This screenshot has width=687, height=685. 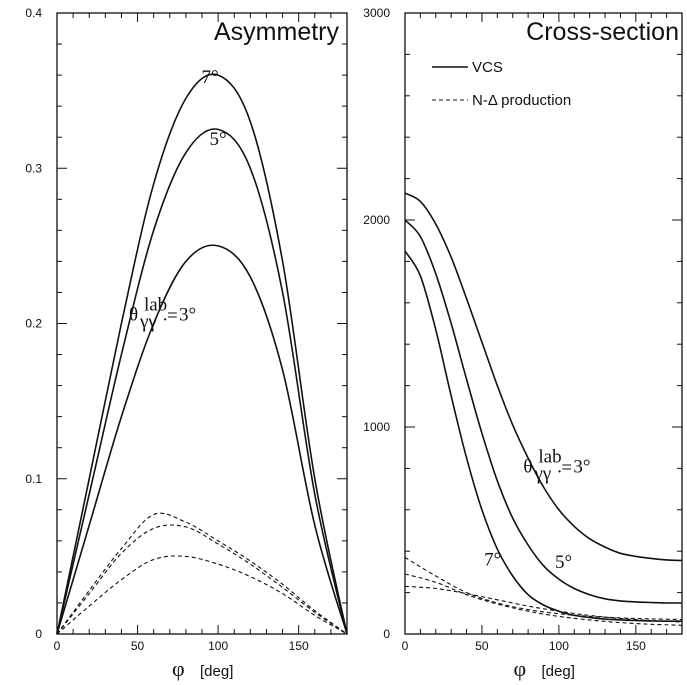 What do you see at coordinates (501, 84) in the screenshot?
I see `legend: VCS N-Δ production` at bounding box center [501, 84].